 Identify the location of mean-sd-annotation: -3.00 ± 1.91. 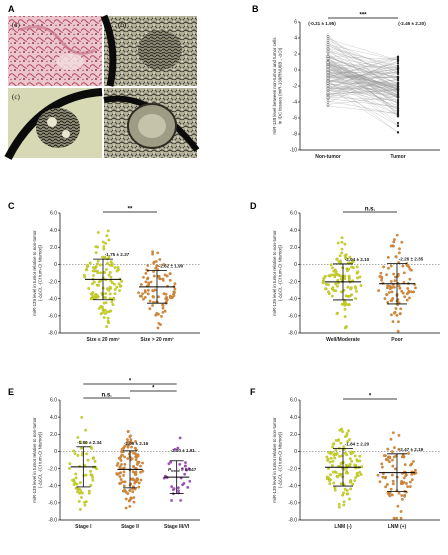
(182, 450).